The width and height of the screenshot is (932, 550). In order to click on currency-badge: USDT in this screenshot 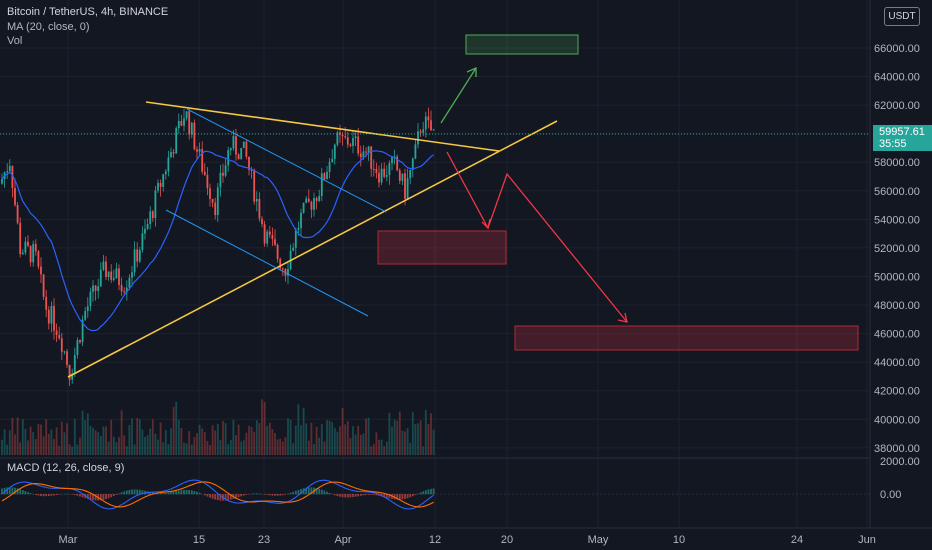, I will do `click(902, 16)`.